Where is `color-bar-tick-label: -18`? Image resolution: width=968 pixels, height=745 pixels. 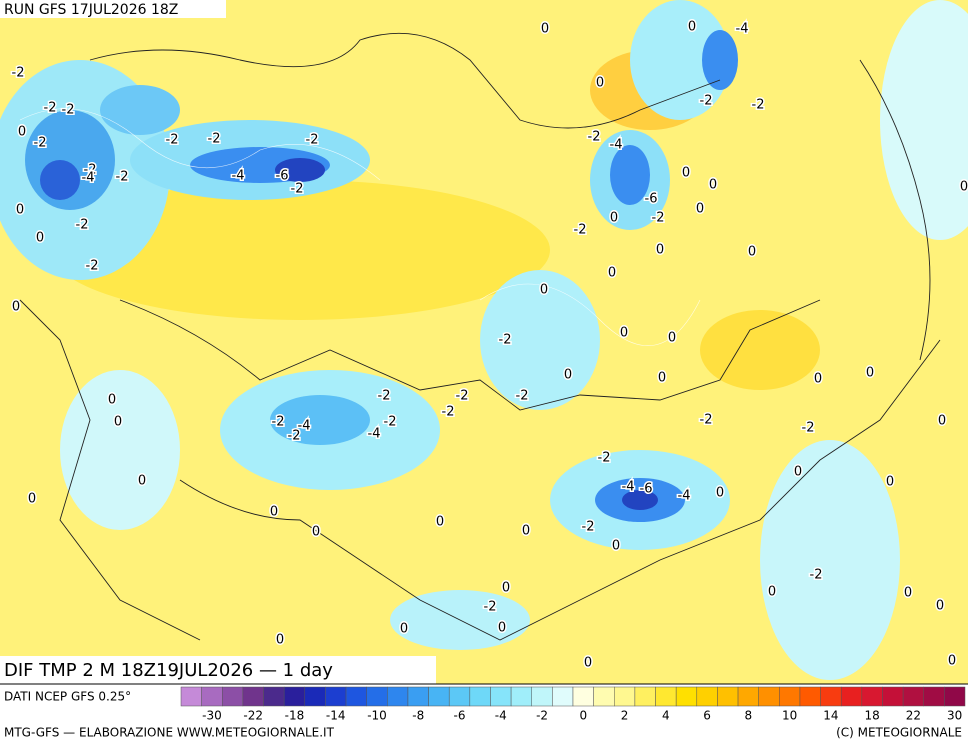 color-bar-tick-label: -18 is located at coordinates (295, 716).